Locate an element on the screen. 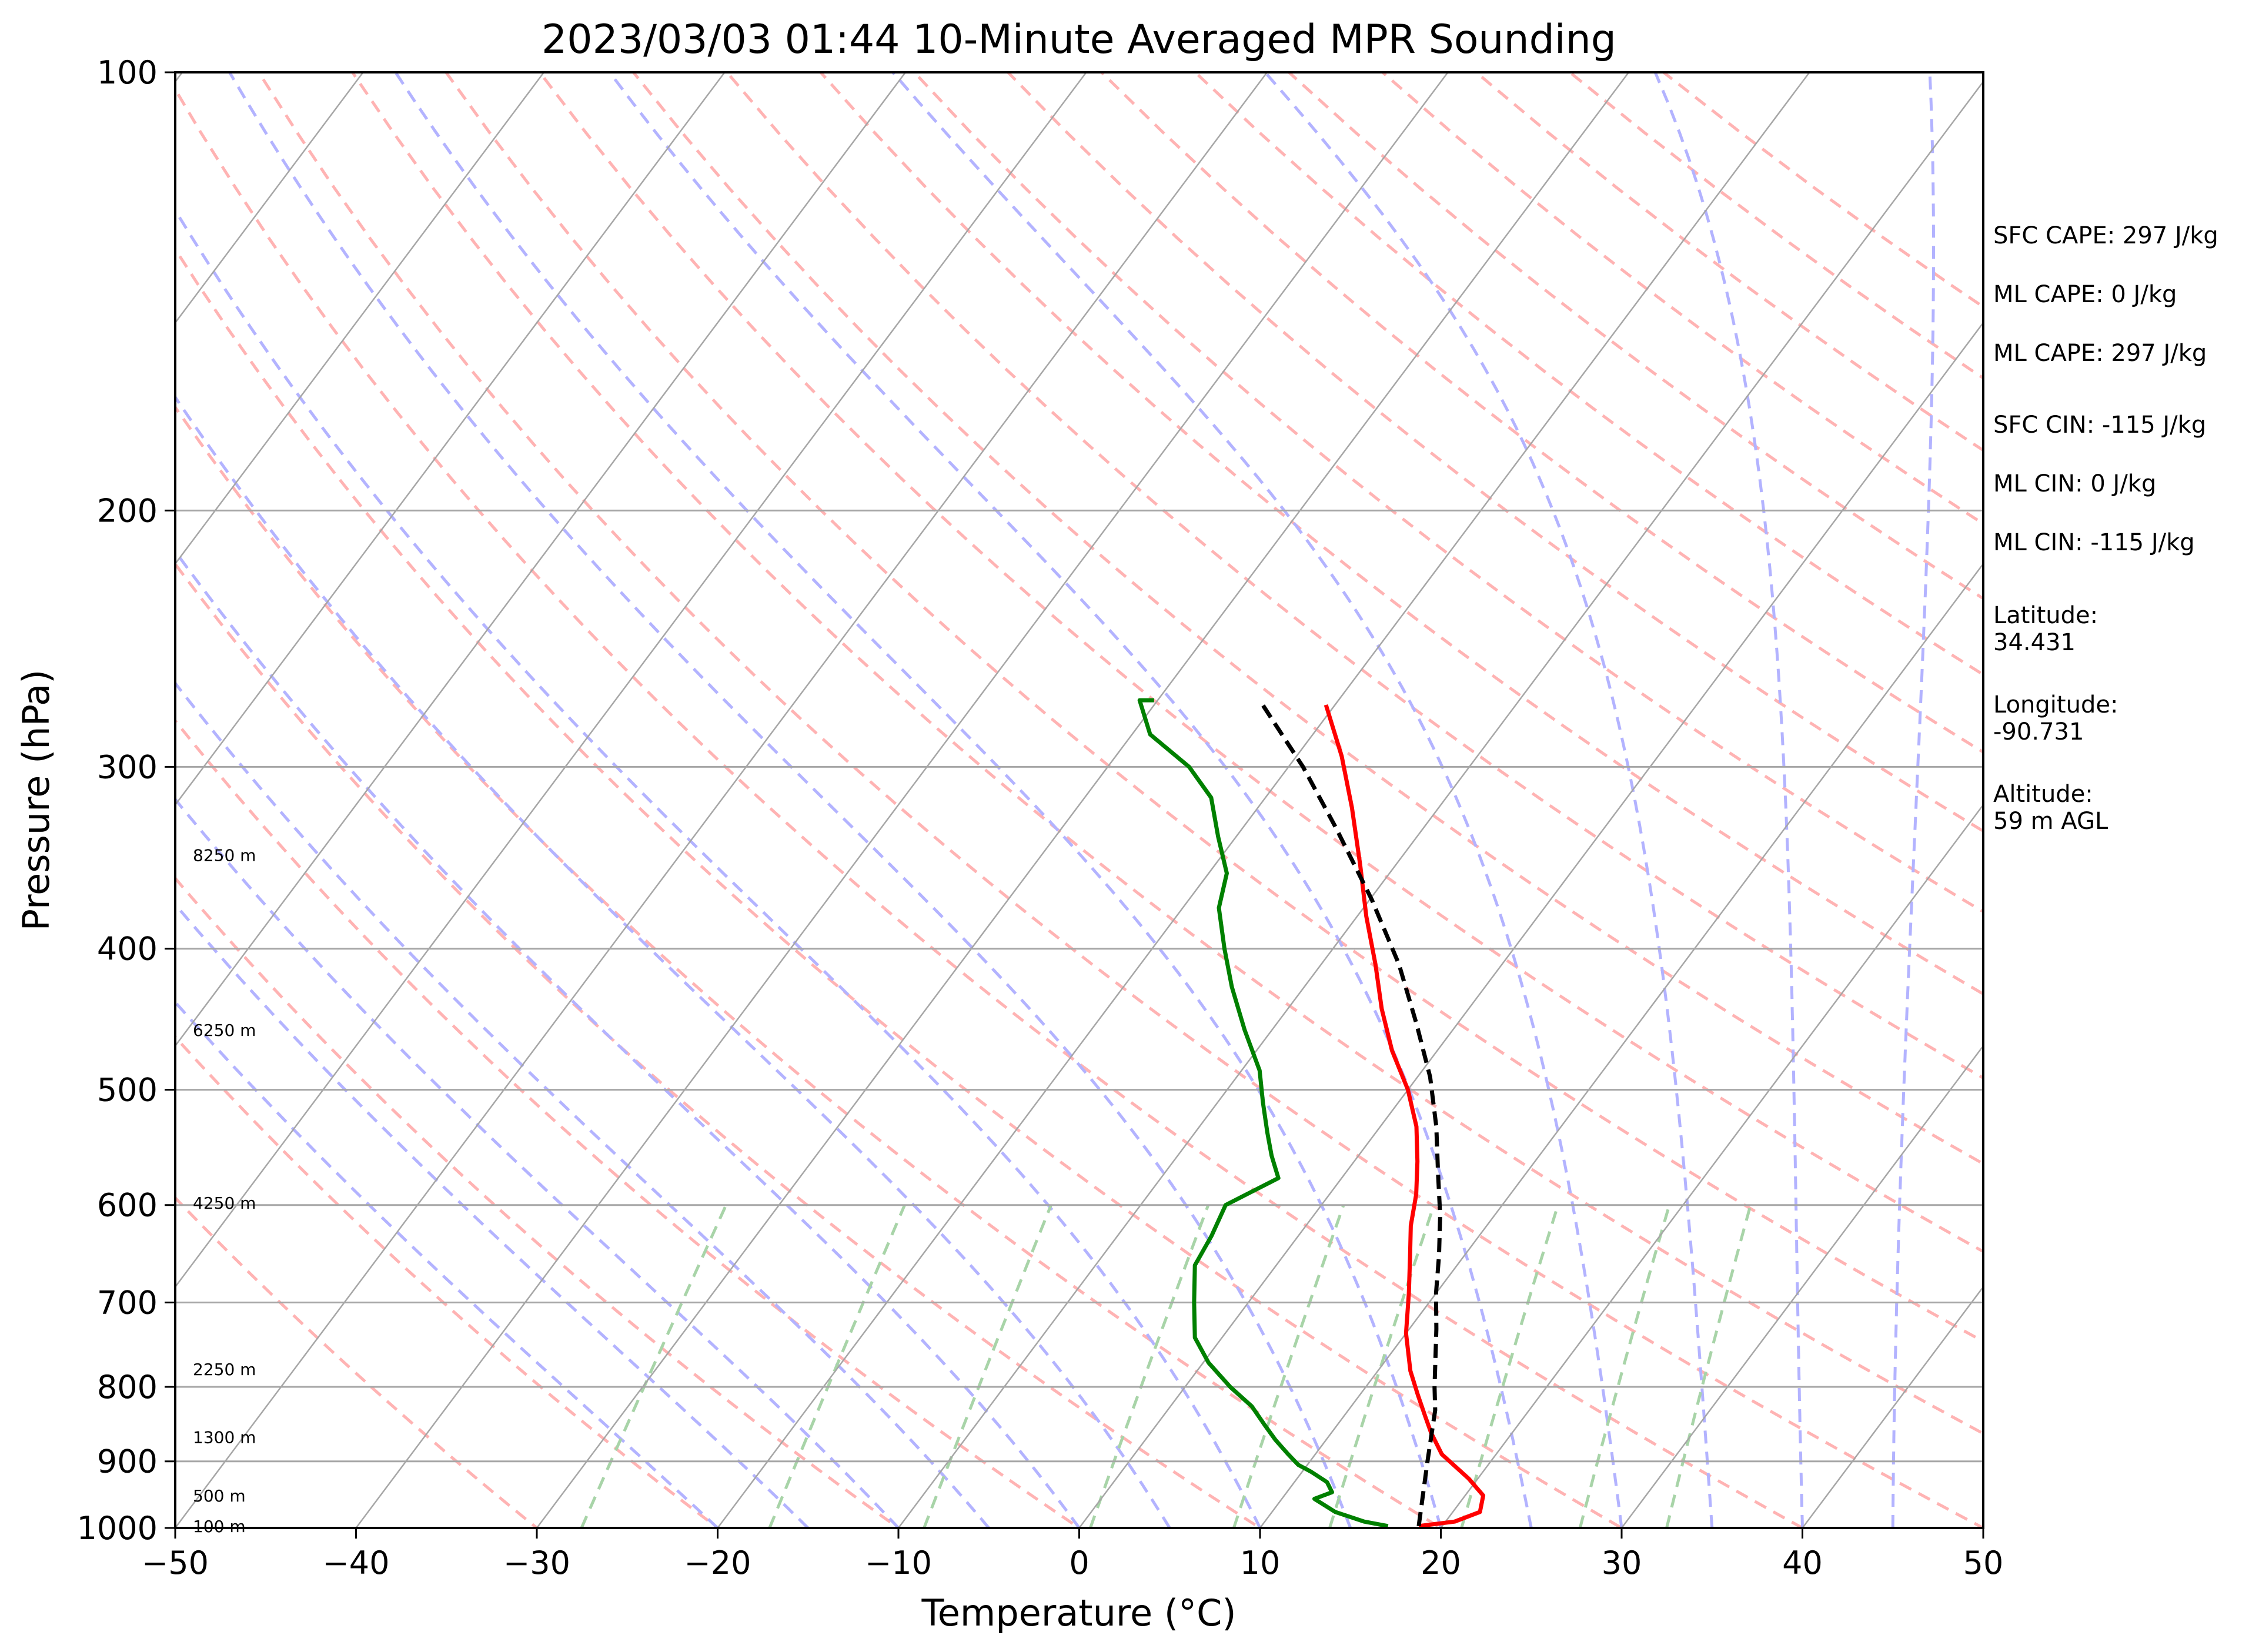 The width and height of the screenshot is (2259, 1652). y-tick-label: 1000 is located at coordinates (117, 1529).